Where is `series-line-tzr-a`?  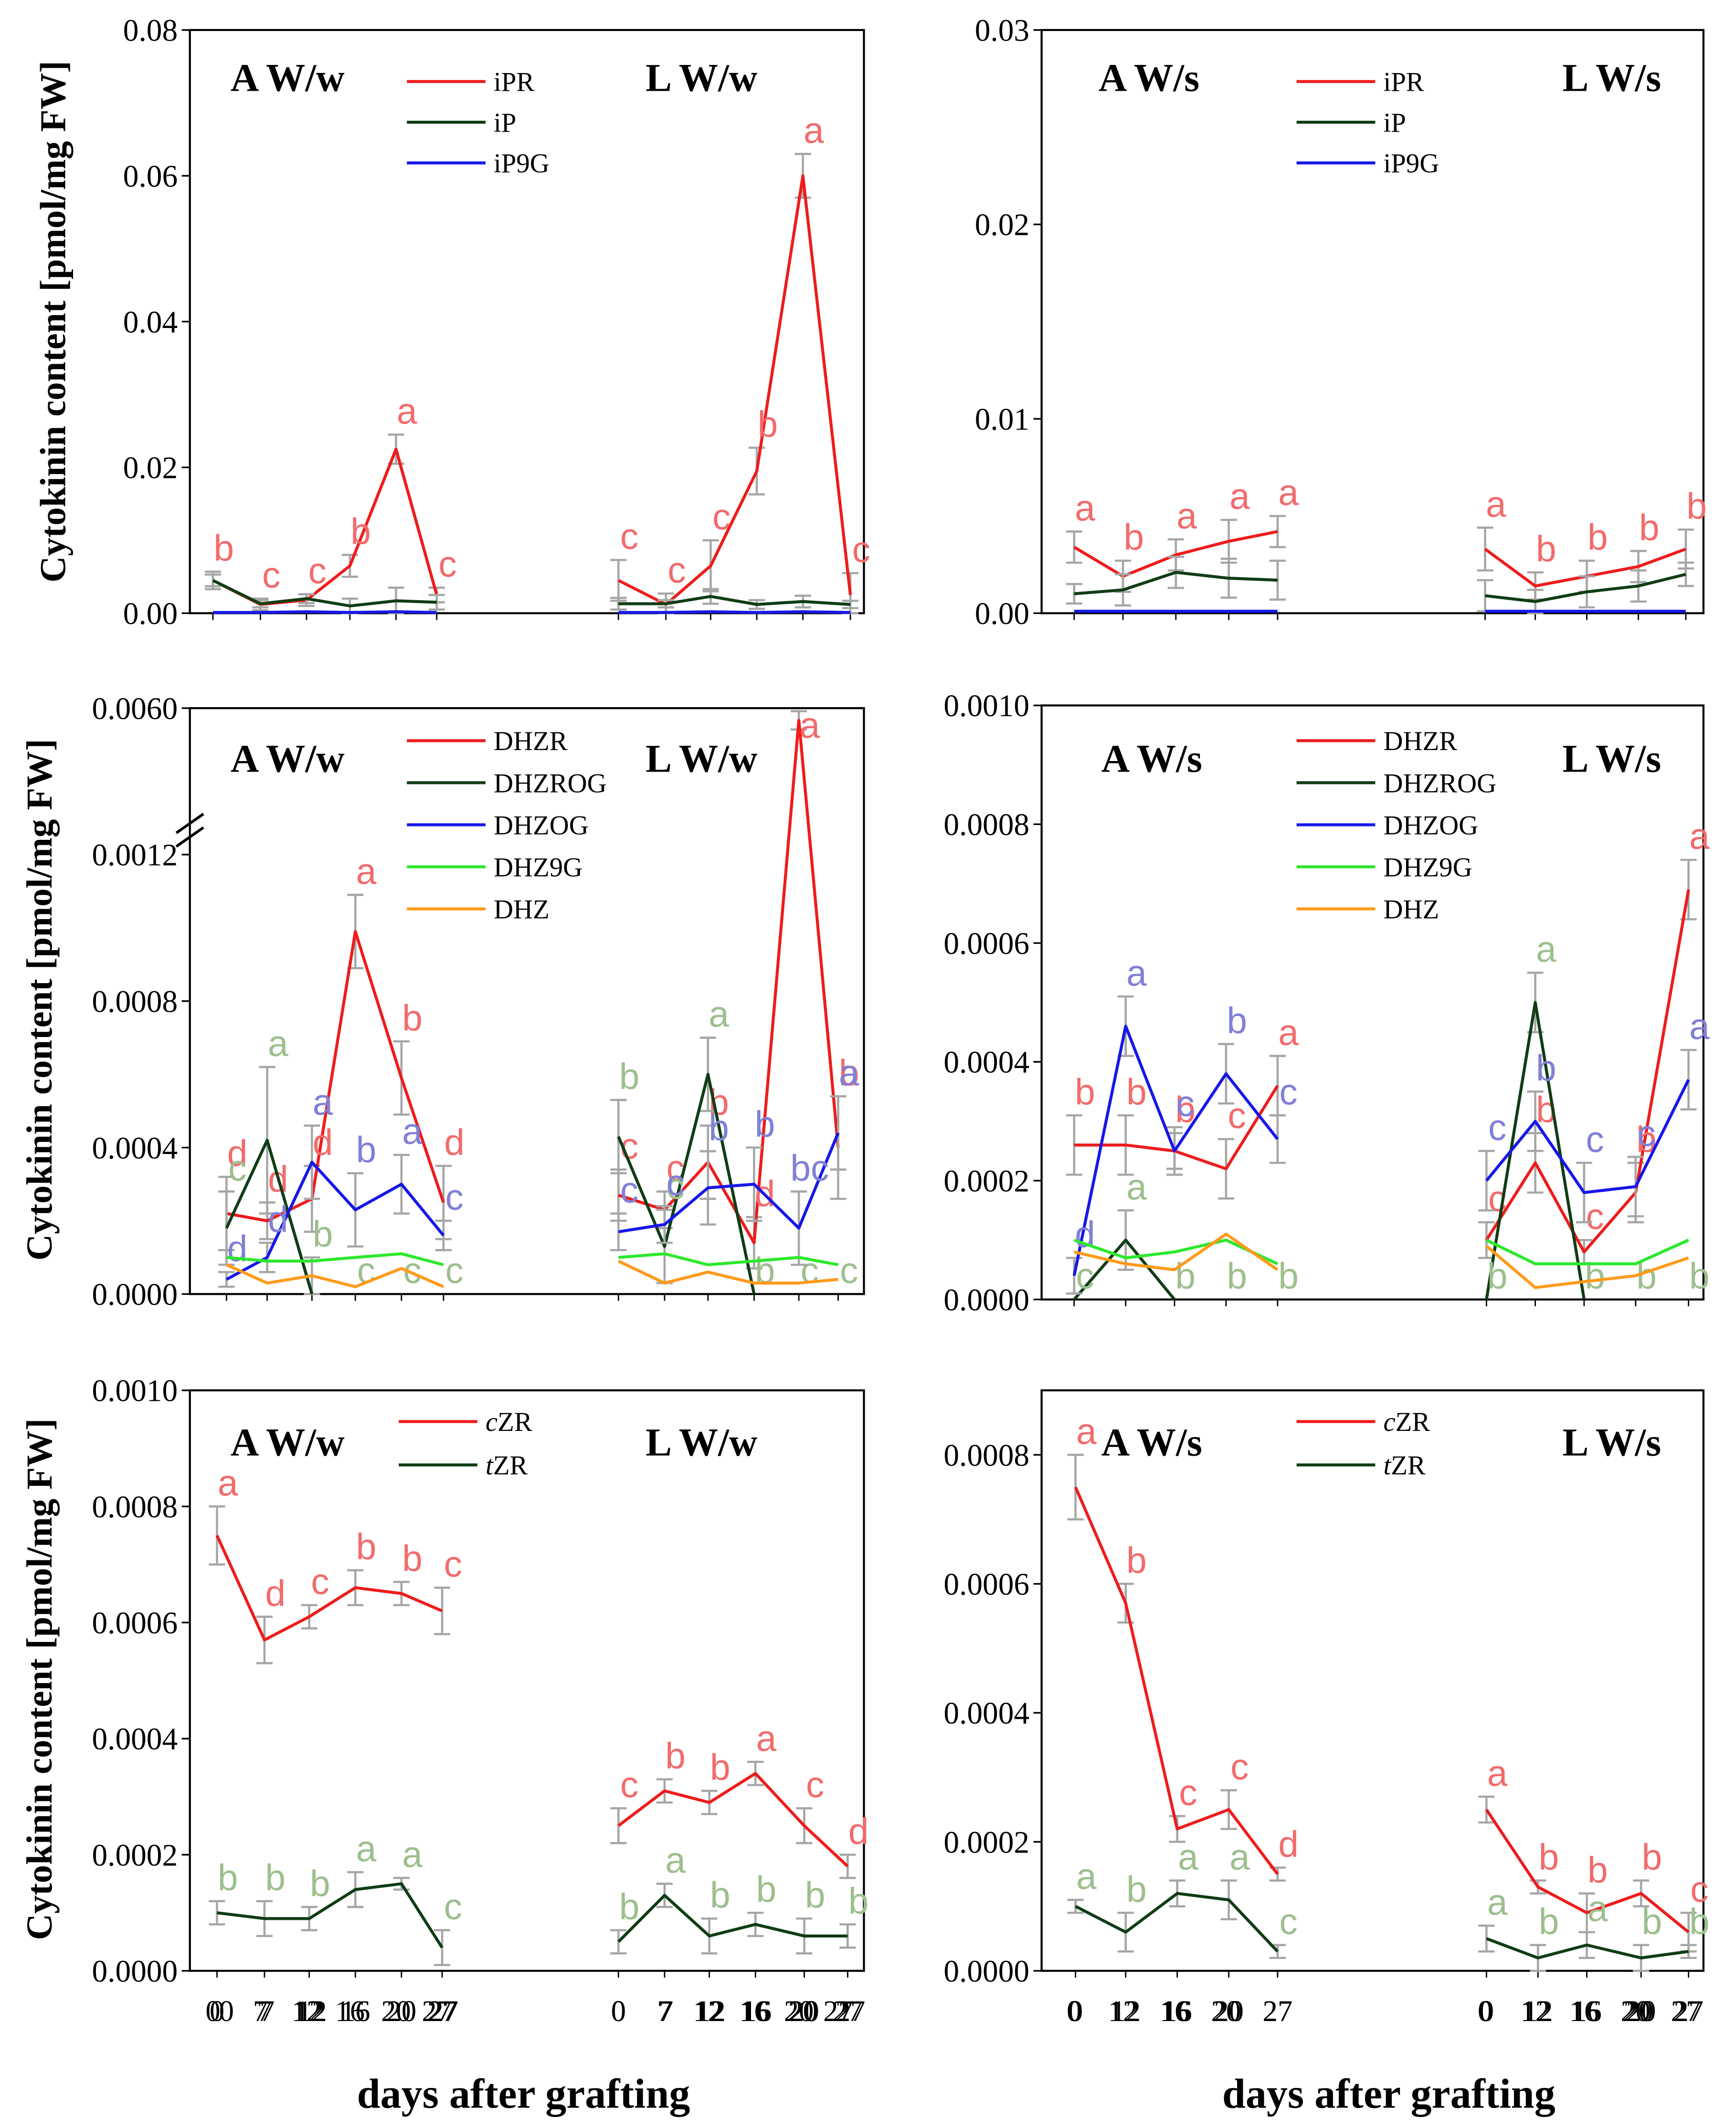 series-line-tzr-a is located at coordinates (1177, 1922).